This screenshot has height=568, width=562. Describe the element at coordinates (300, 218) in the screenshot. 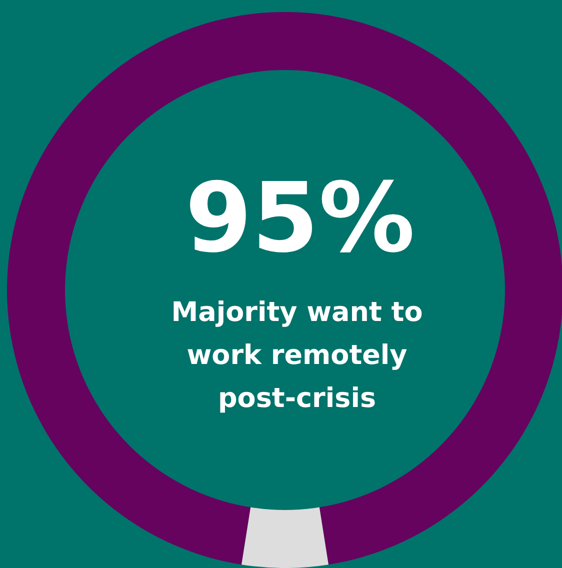

I see `data-label: 95%` at that location.